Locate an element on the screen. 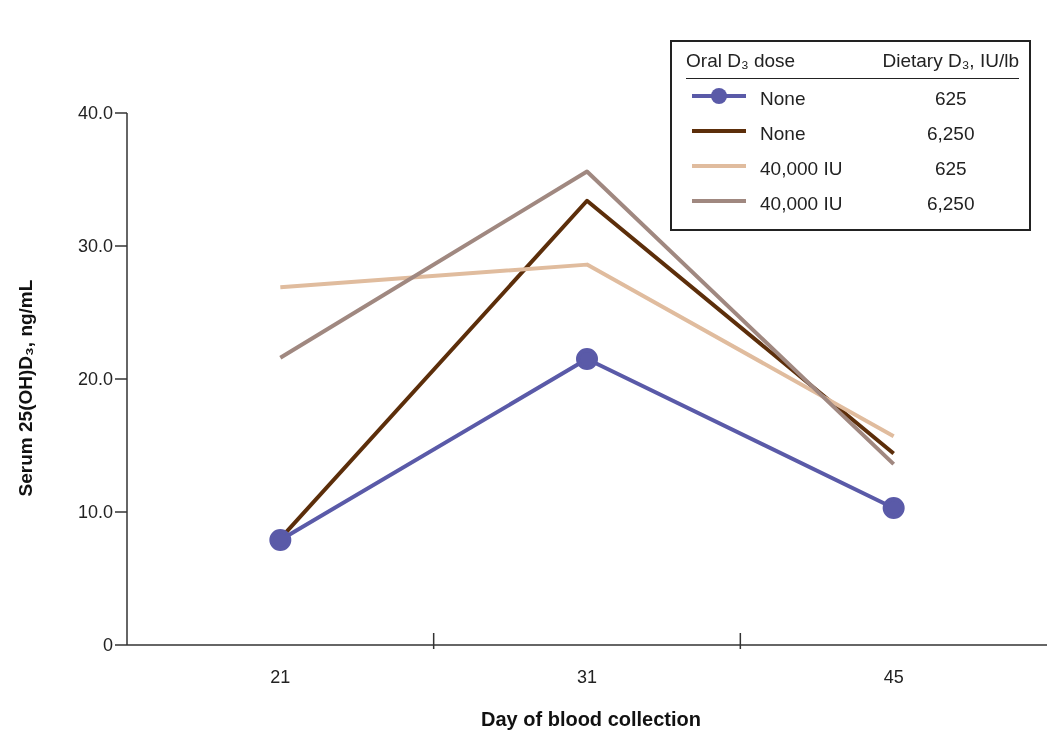  text: Dietary D₃, IU/lb is located at coordinates (950, 61).